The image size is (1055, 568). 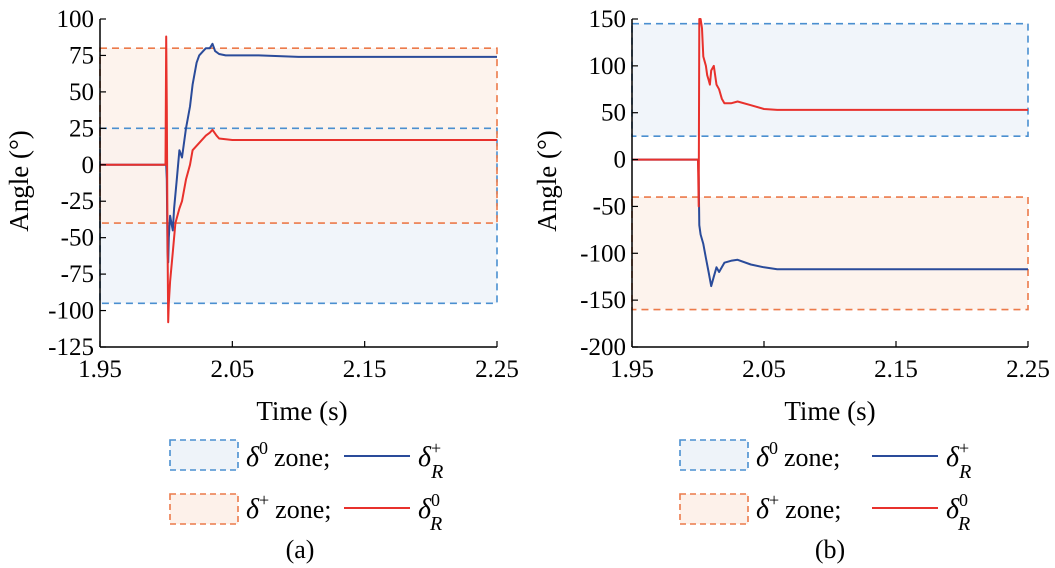 What do you see at coordinates (71, 347) in the screenshot?
I see `y-tick-label: -125` at bounding box center [71, 347].